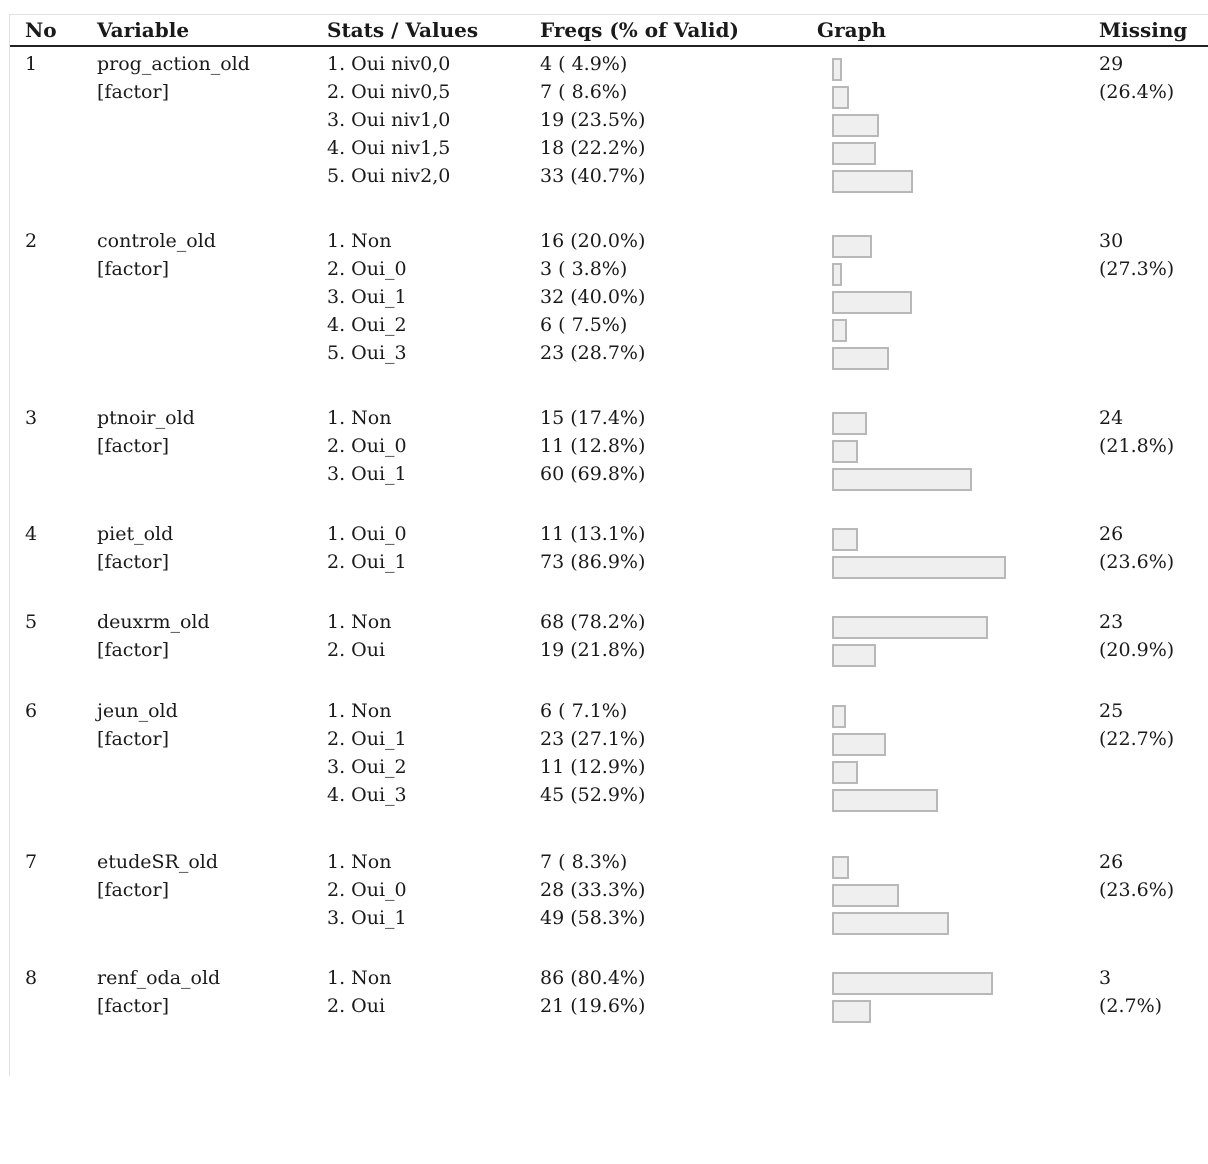  What do you see at coordinates (158, 992) in the screenshot?
I see `variable-cell: renf_oda_old [factor]` at bounding box center [158, 992].